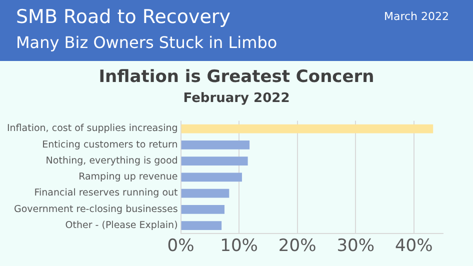 The image size is (473, 266). I want to click on chart-subtitle: February 2022, so click(236, 98).